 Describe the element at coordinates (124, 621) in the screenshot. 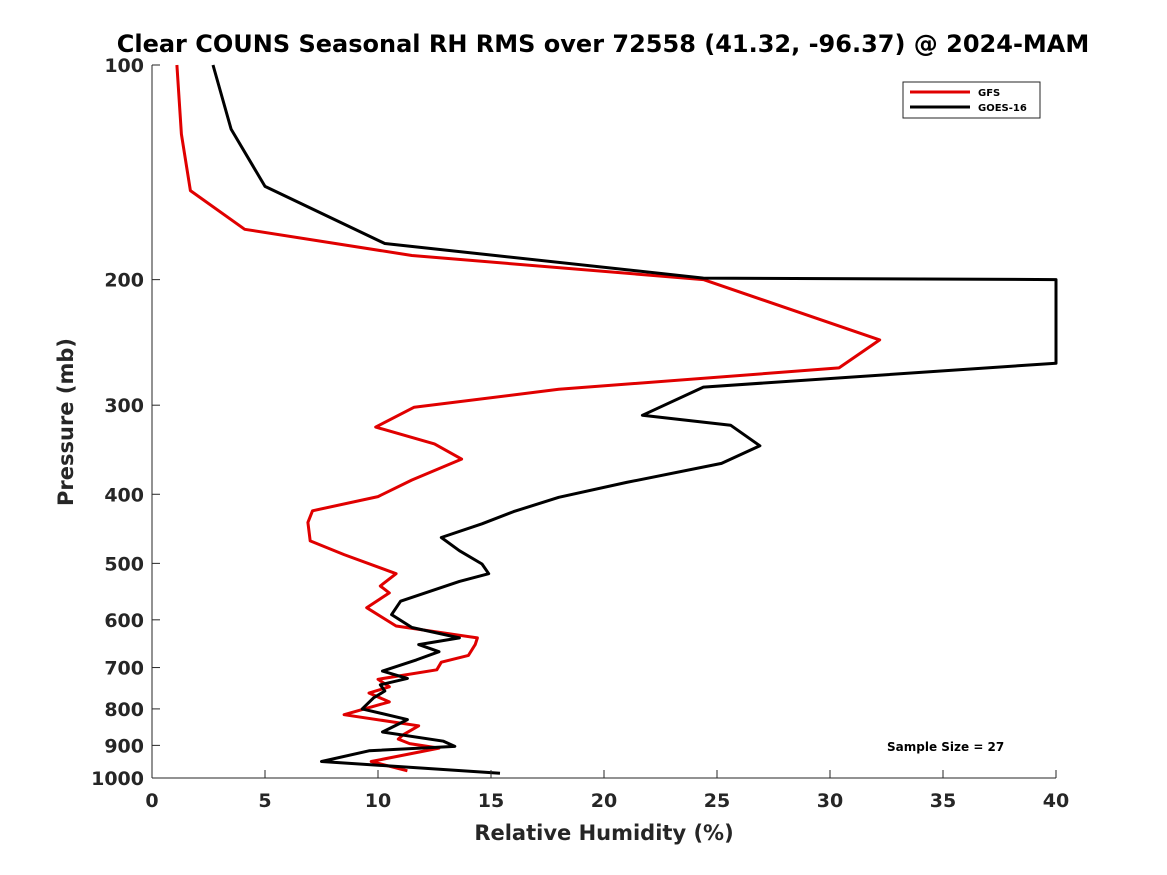

I see `y-tick-label: 600` at that location.